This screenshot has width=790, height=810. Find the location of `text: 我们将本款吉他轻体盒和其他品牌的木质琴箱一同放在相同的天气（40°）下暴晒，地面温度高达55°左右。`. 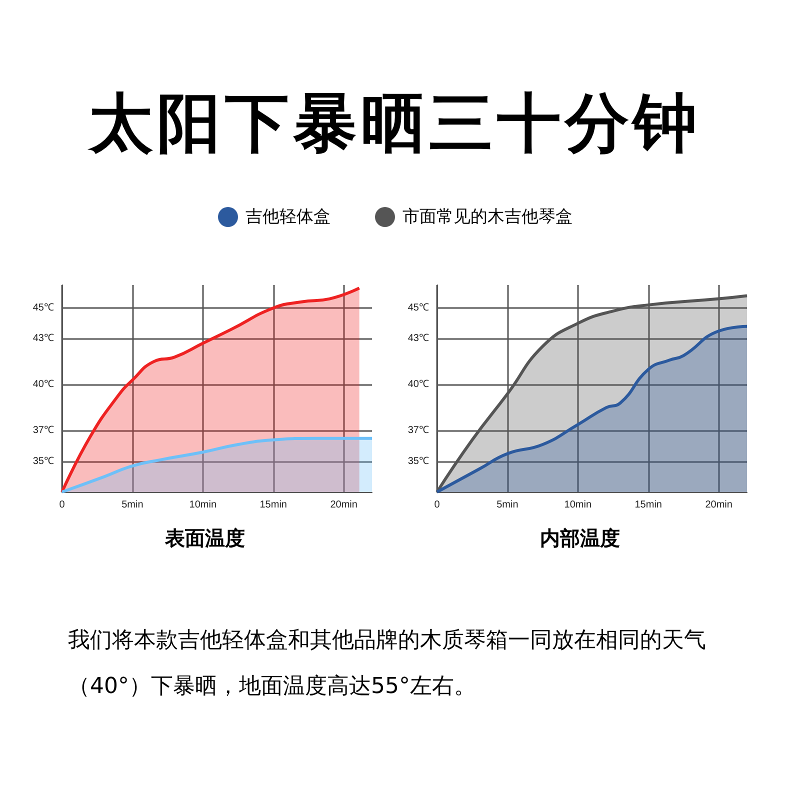

text: 我们将本款吉他轻体盒和其他品牌的木质琴箱一同放在相同的天气（40°）下暴晒，地面温度高达55°左右。 is located at coordinates (387, 664).